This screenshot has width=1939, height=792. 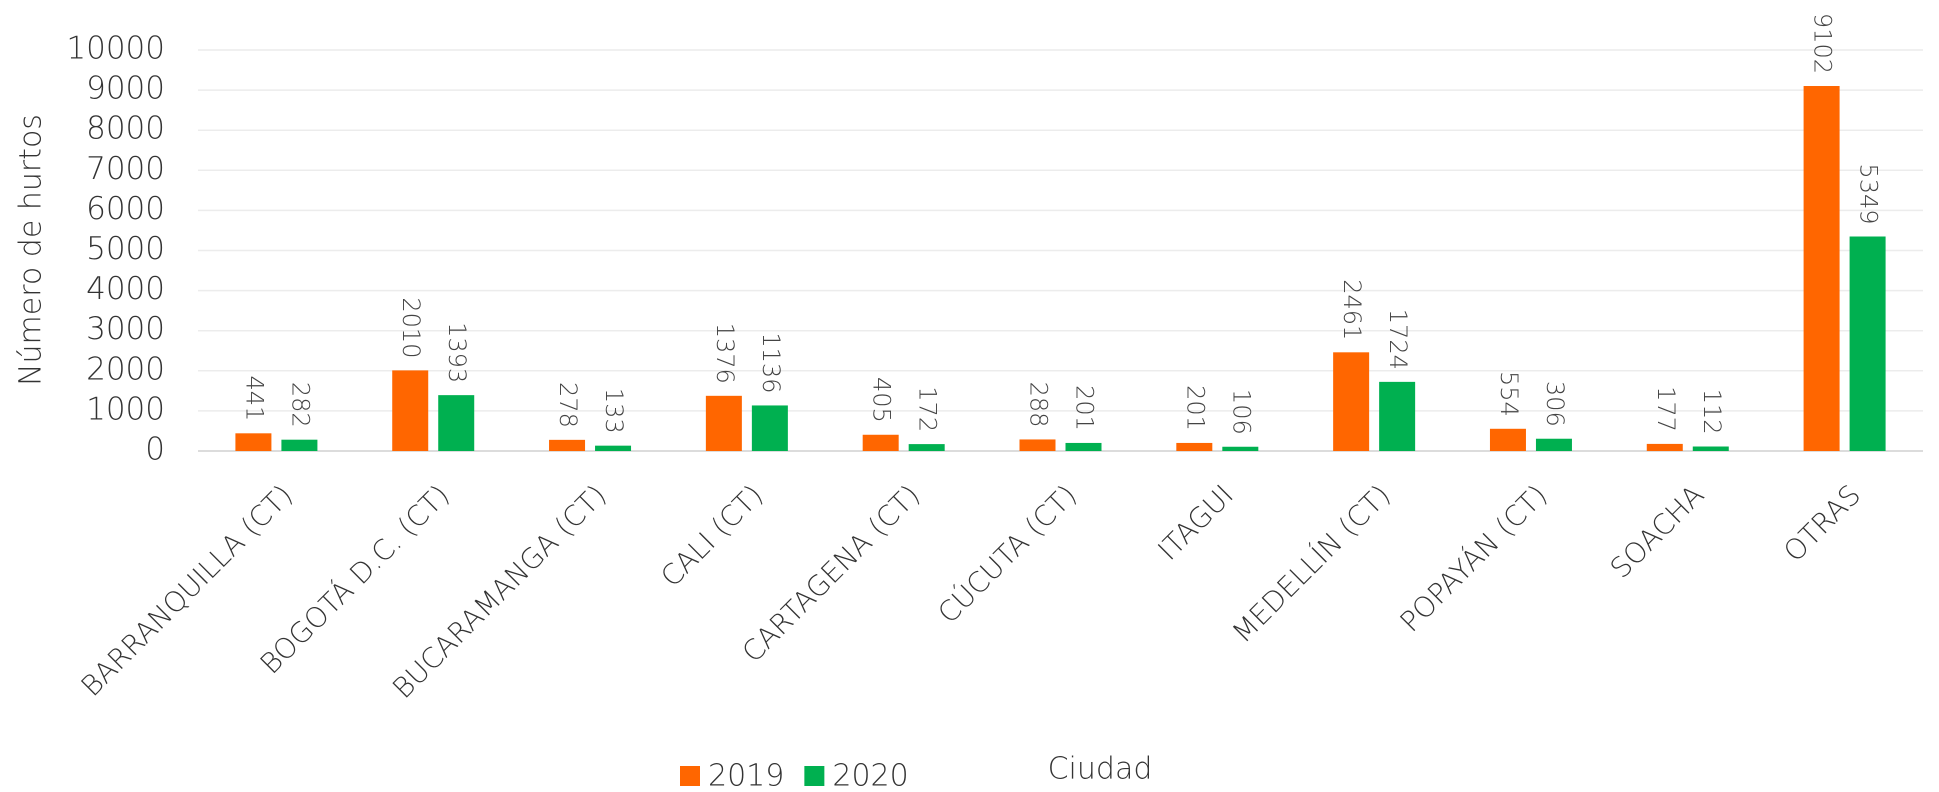 I want to click on y-tick-label: 2000, so click(x=125, y=369).